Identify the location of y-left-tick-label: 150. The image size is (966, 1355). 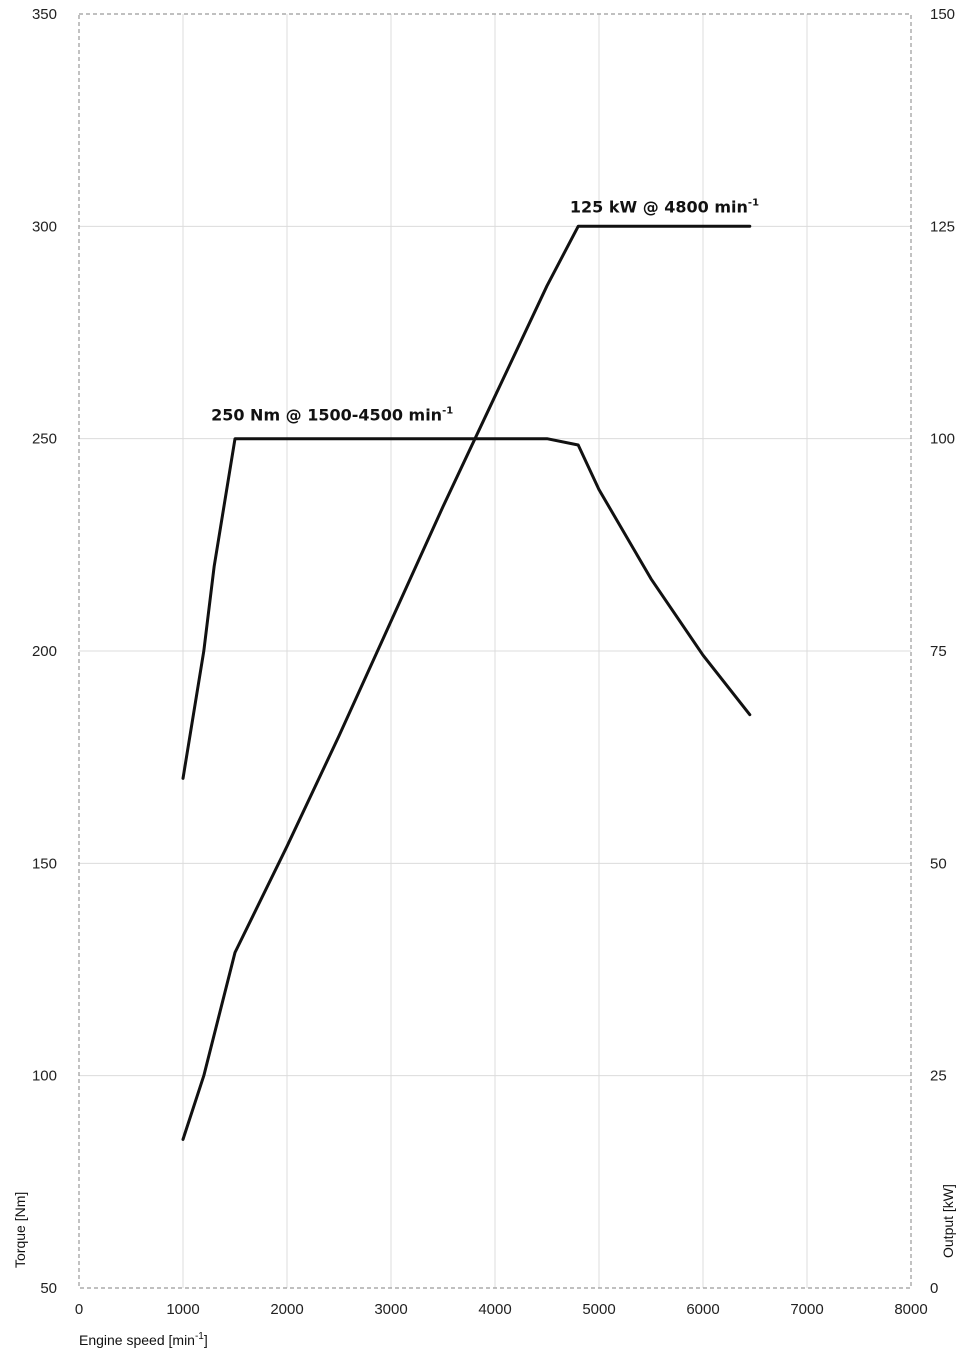
(44, 863).